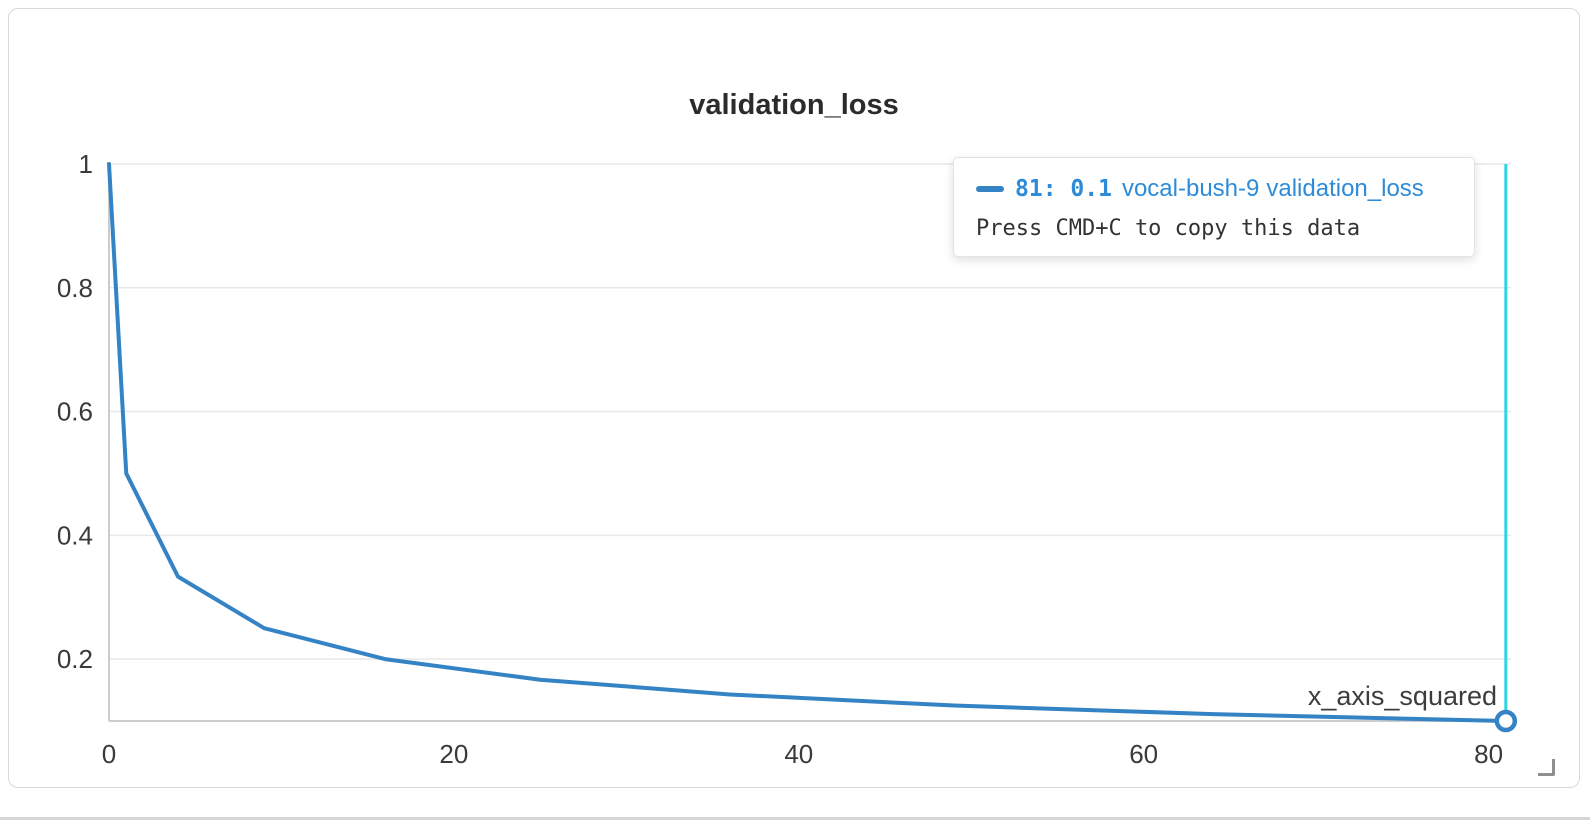 This screenshot has height=820, width=1590. Describe the element at coordinates (1546, 767) in the screenshot. I see `resize-handle-icon` at that location.